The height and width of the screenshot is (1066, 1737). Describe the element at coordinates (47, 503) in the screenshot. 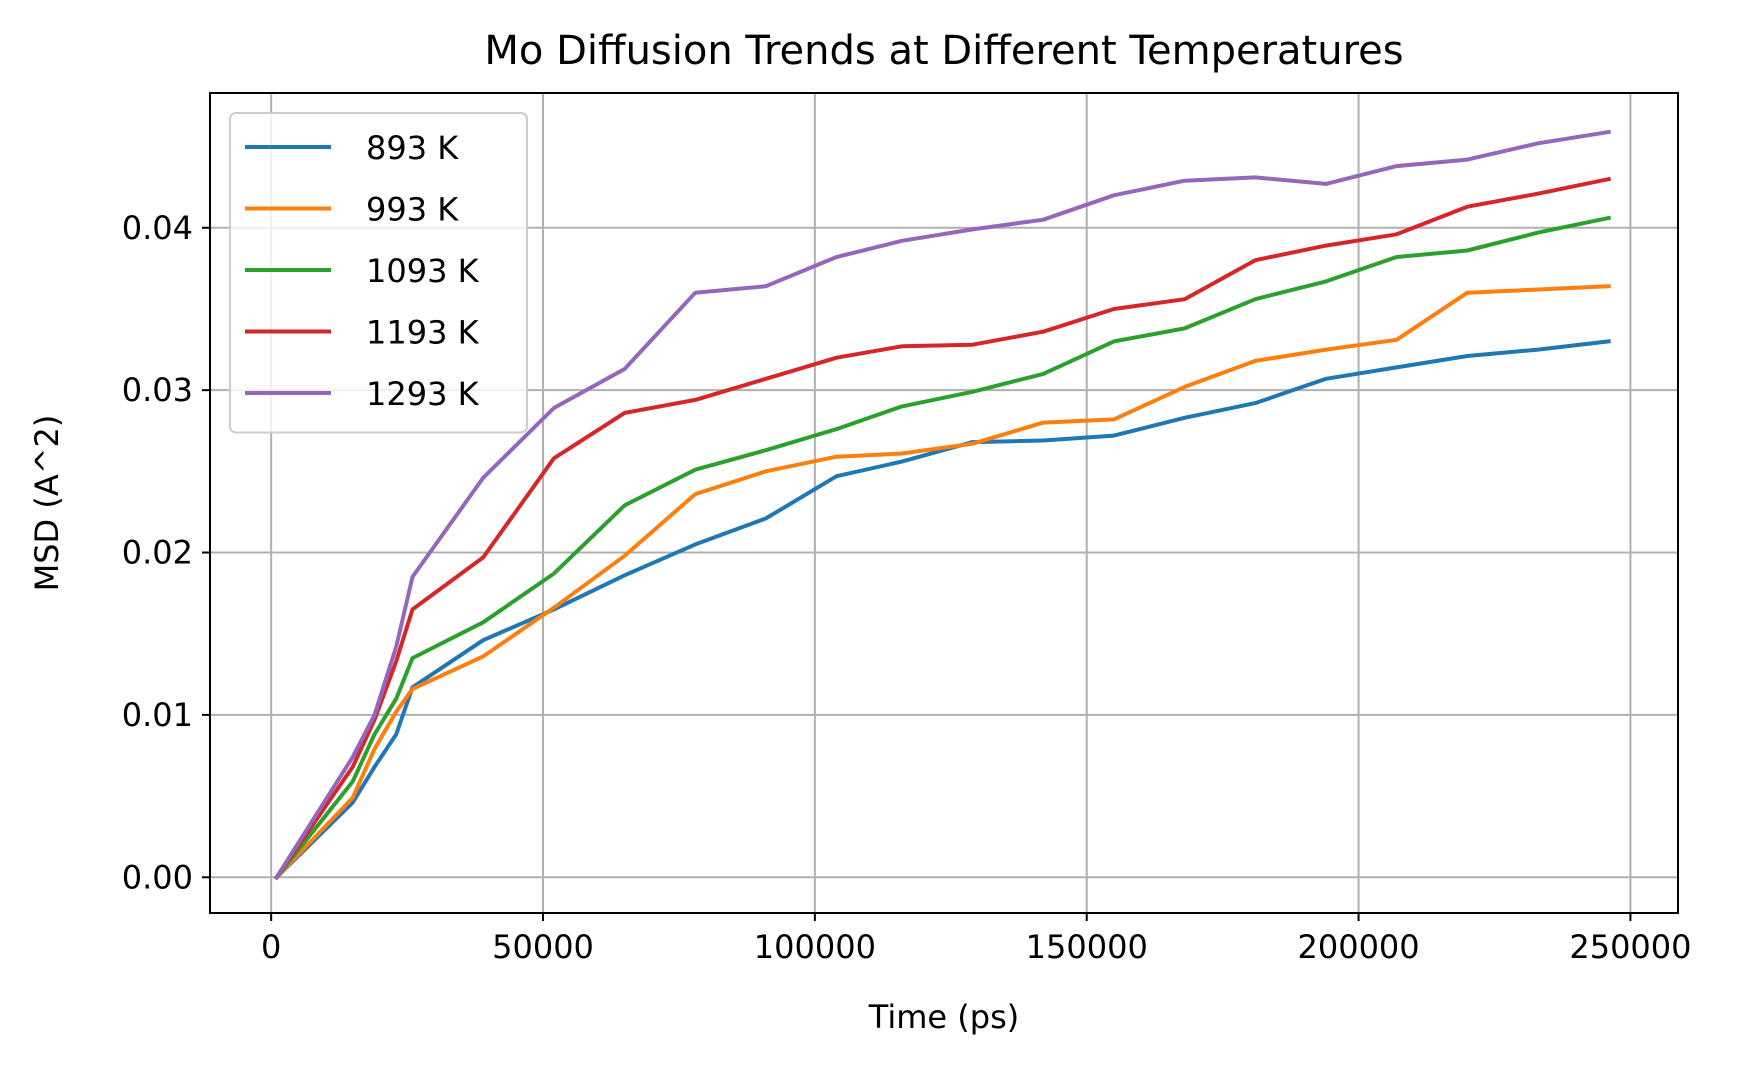

I see `y-axis-label: MSD (A^2)` at that location.